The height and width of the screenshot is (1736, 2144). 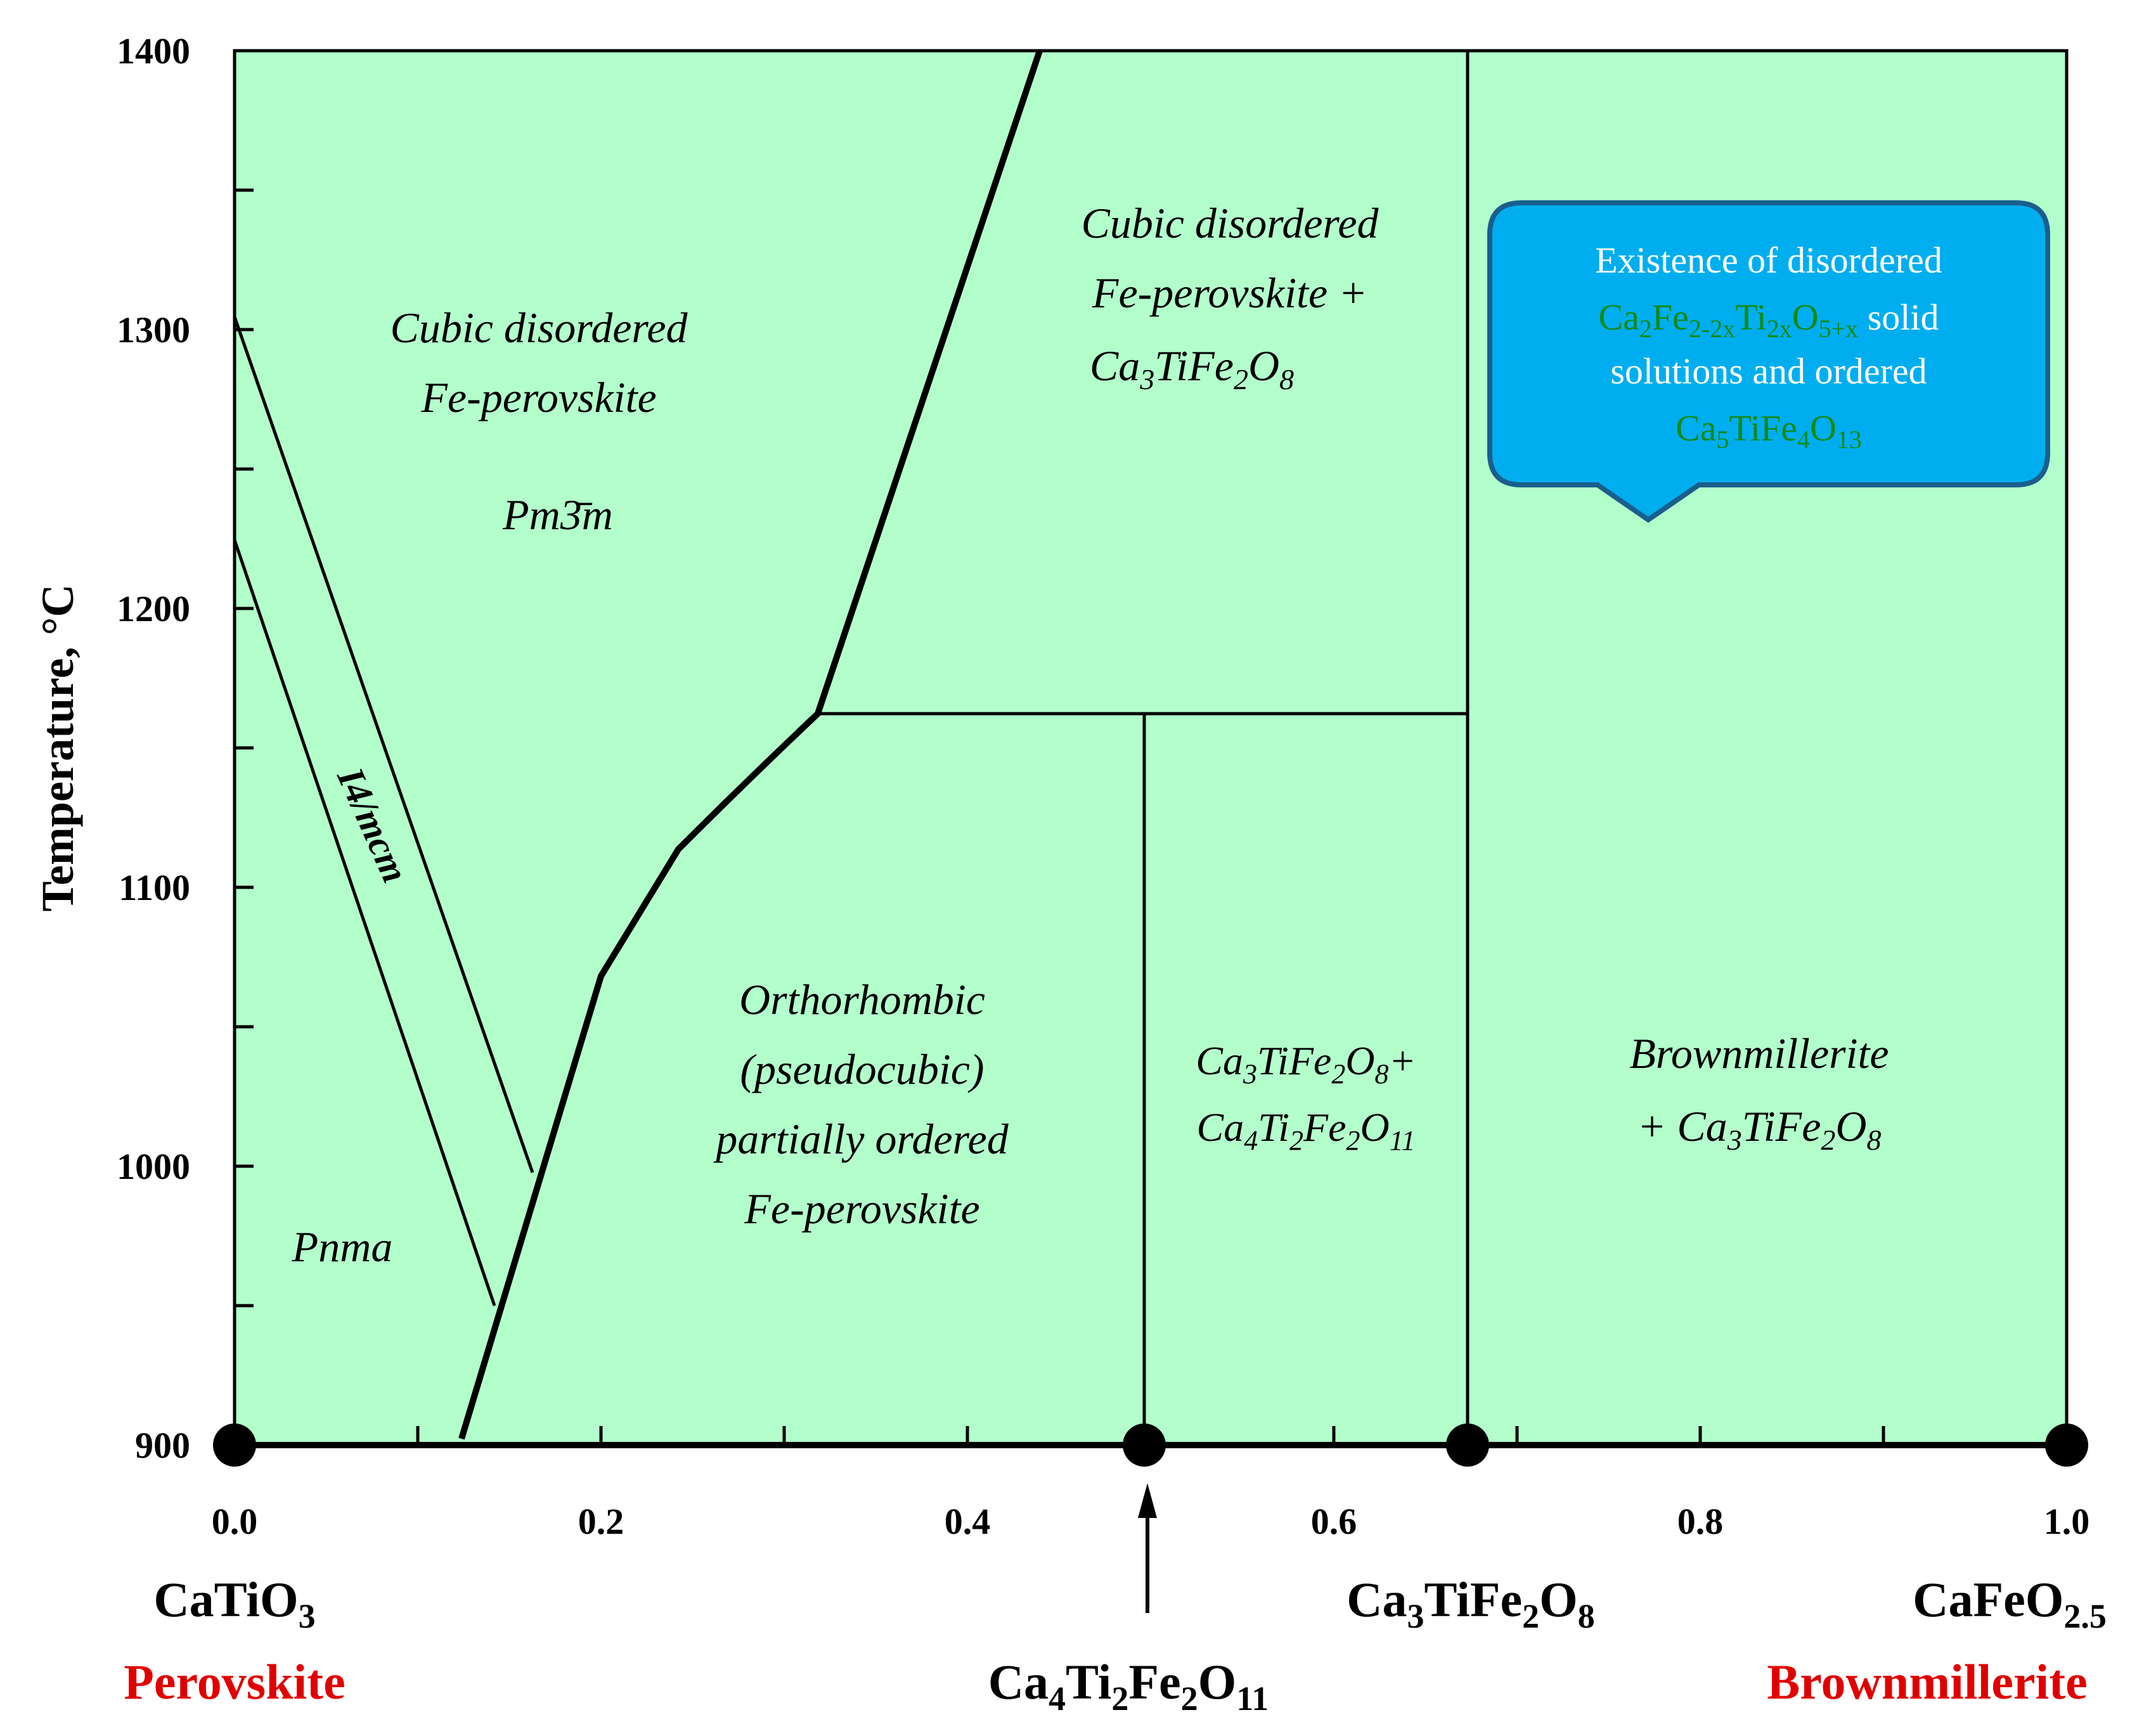 I want to click on x-tick-label: 0.4, so click(x=968, y=1521).